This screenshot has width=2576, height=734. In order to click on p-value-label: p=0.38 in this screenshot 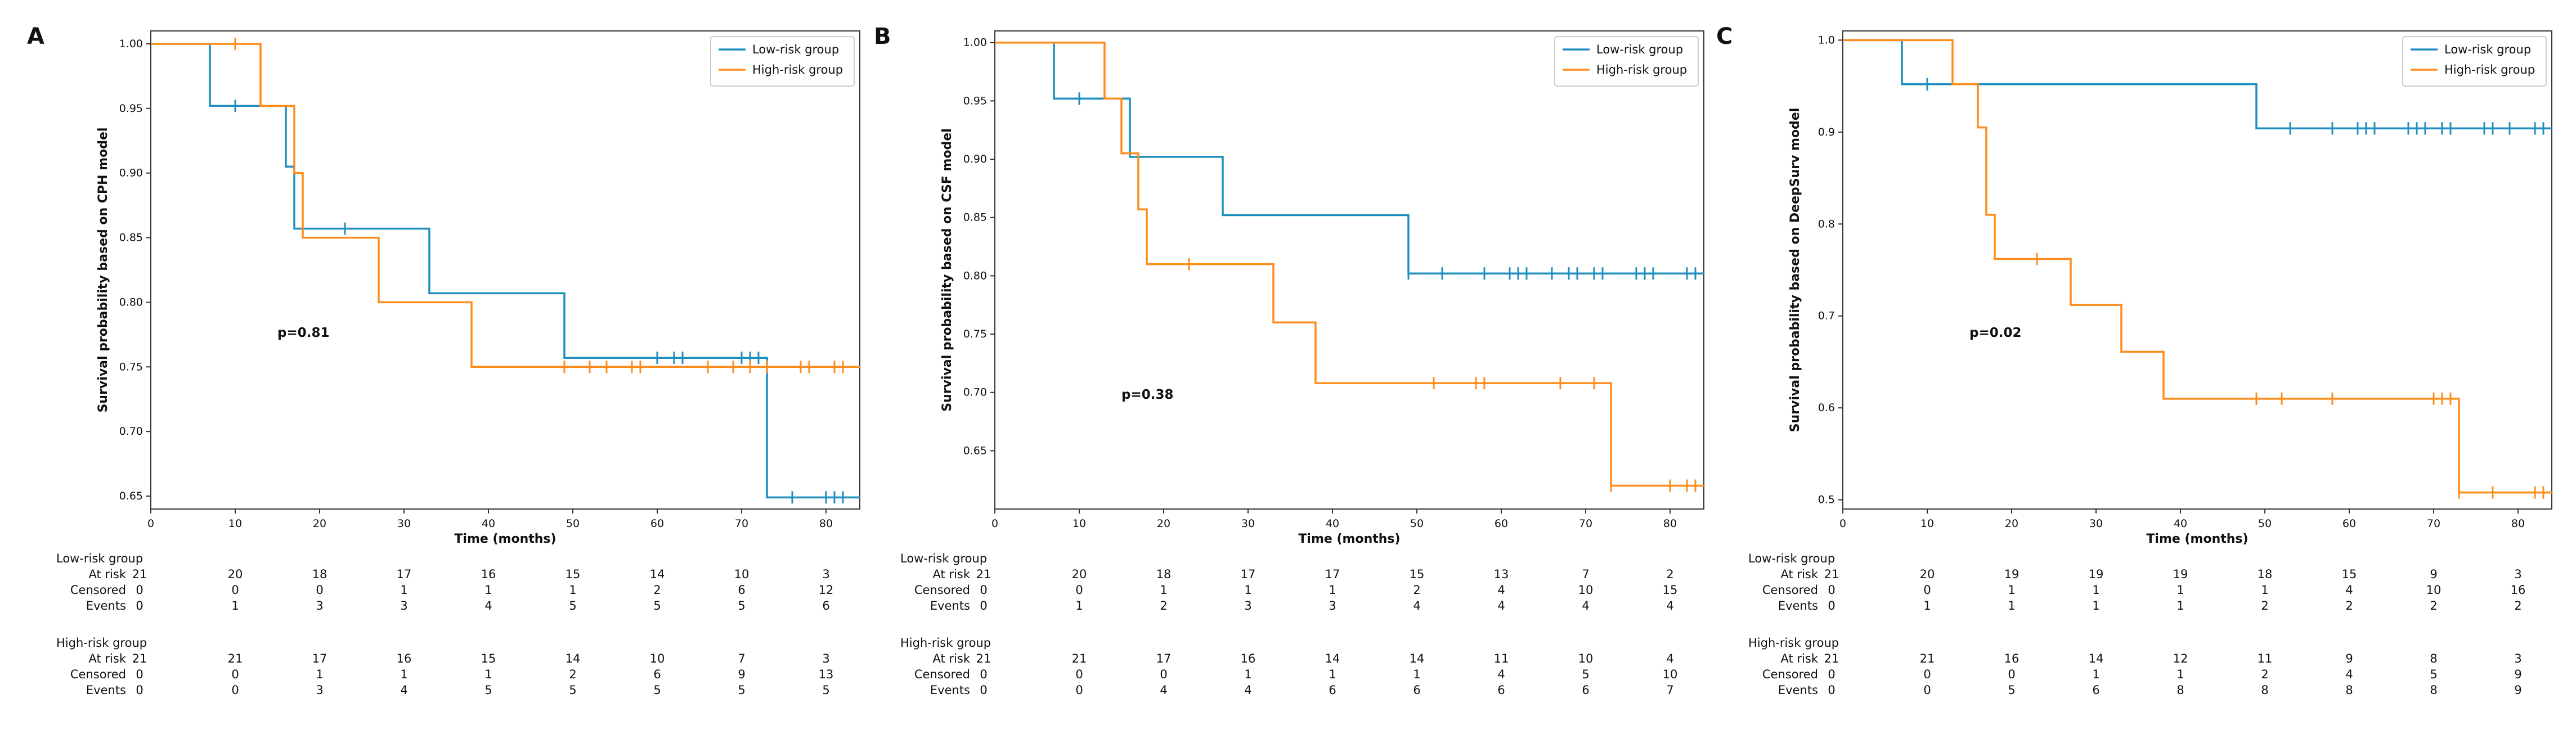, I will do `click(1147, 395)`.